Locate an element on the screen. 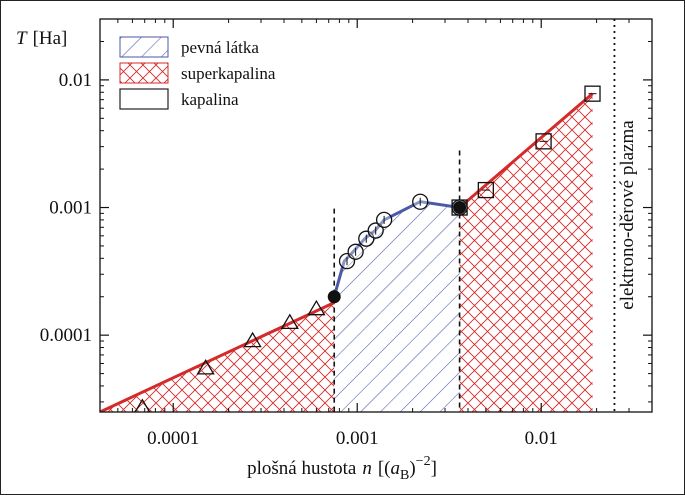  superfluid-line-high is located at coordinates (526, 150).